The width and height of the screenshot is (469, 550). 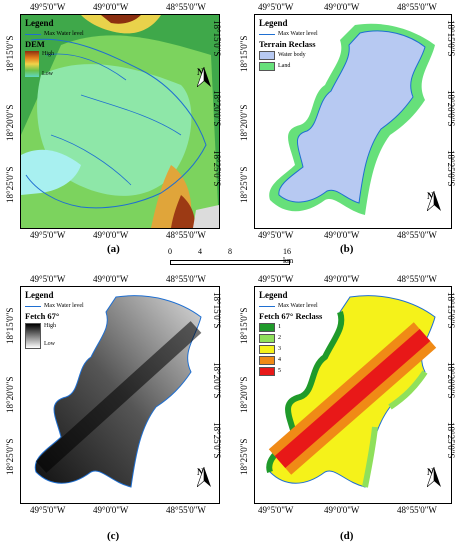 What do you see at coordinates (306, 338) in the screenshot?
I see `legend-class-2: 2` at bounding box center [306, 338].